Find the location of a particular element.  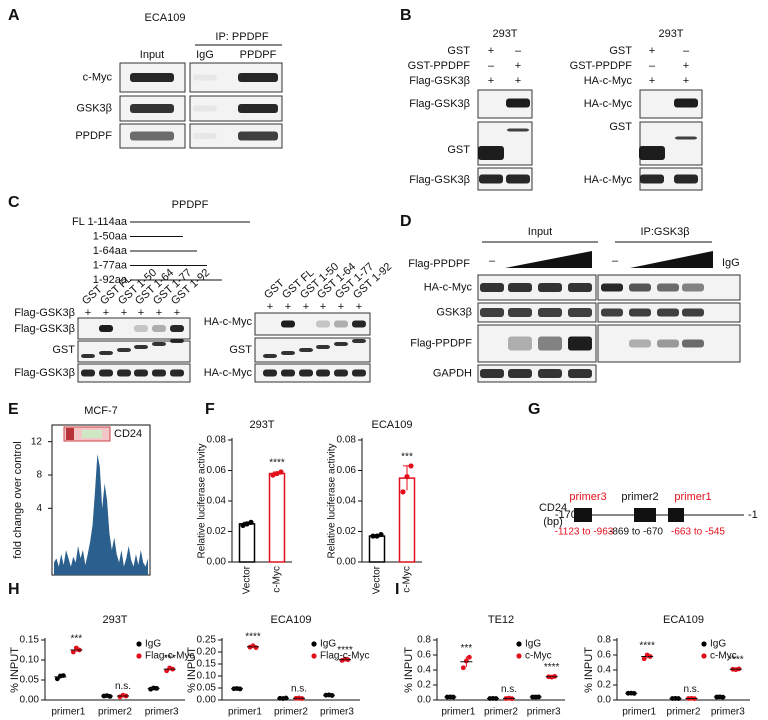

gene-track is located at coordinates (92, 434).